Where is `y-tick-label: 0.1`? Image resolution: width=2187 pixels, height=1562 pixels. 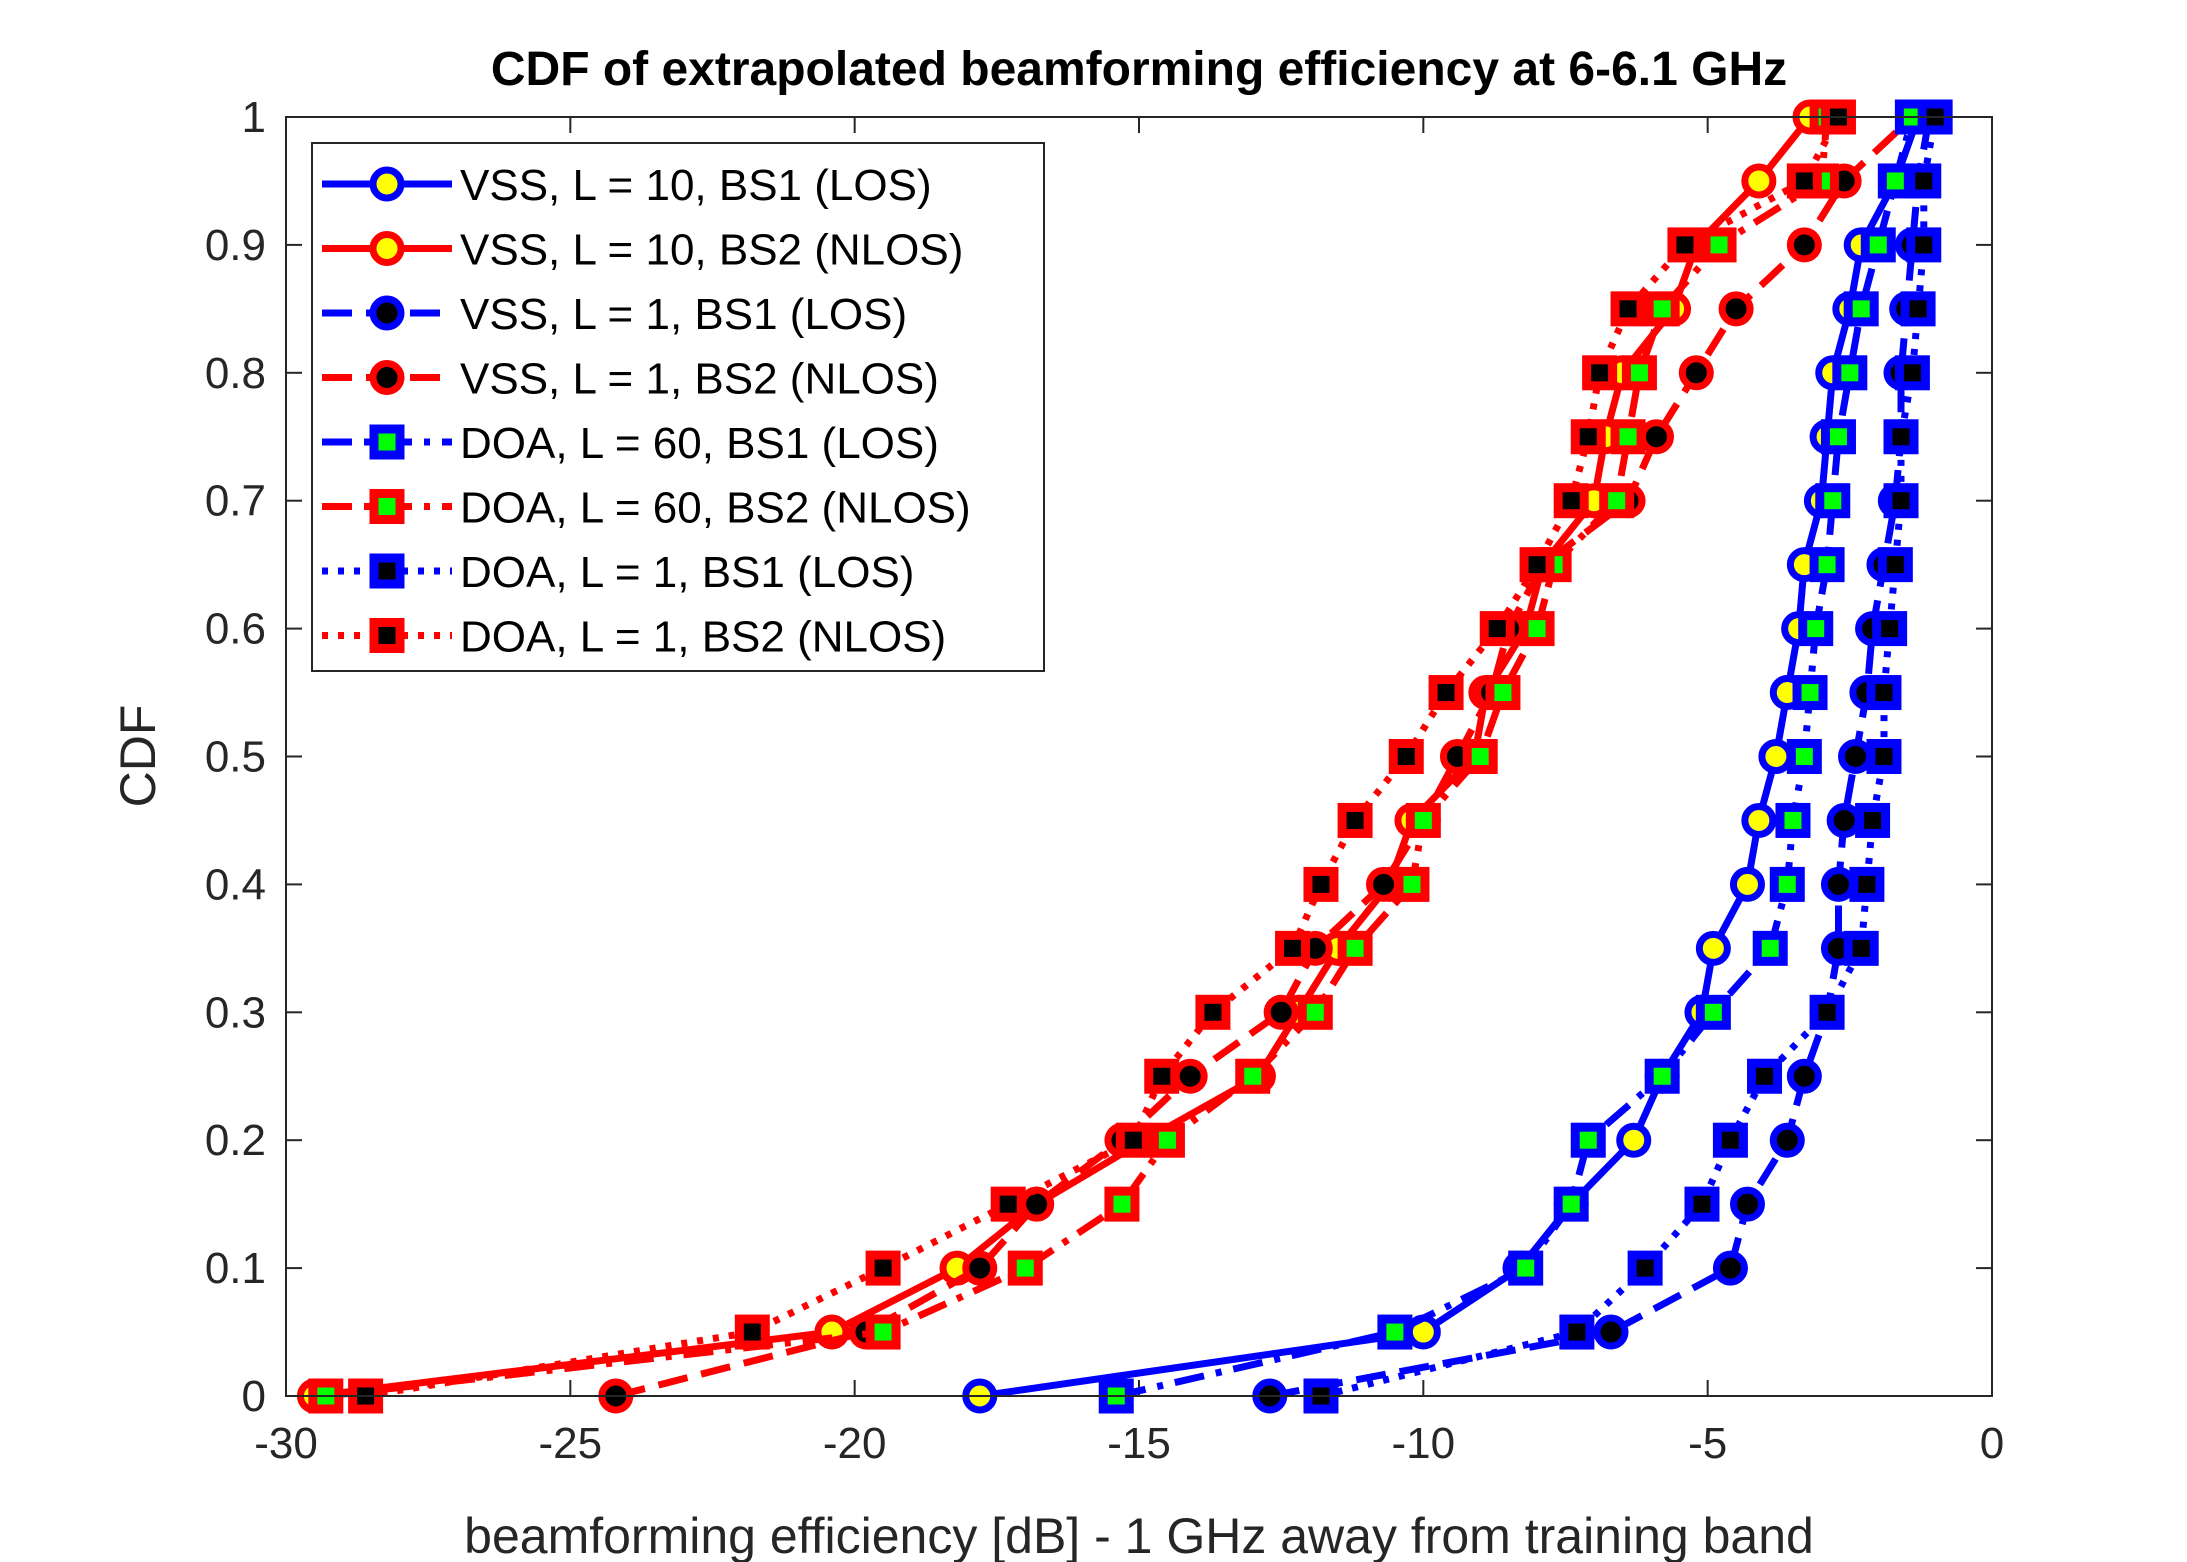
y-tick-label: 0.1 is located at coordinates (235, 1268).